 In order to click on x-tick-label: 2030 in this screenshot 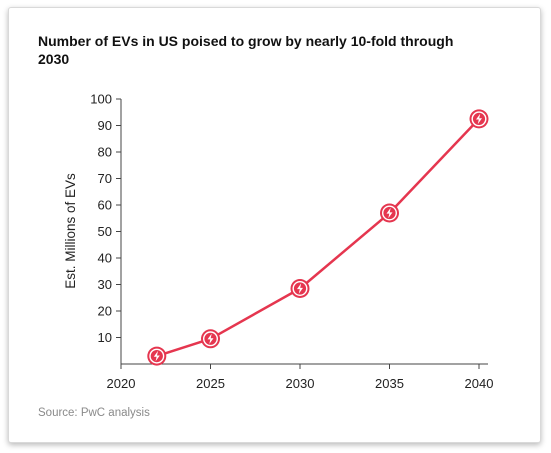, I will do `click(300, 383)`.